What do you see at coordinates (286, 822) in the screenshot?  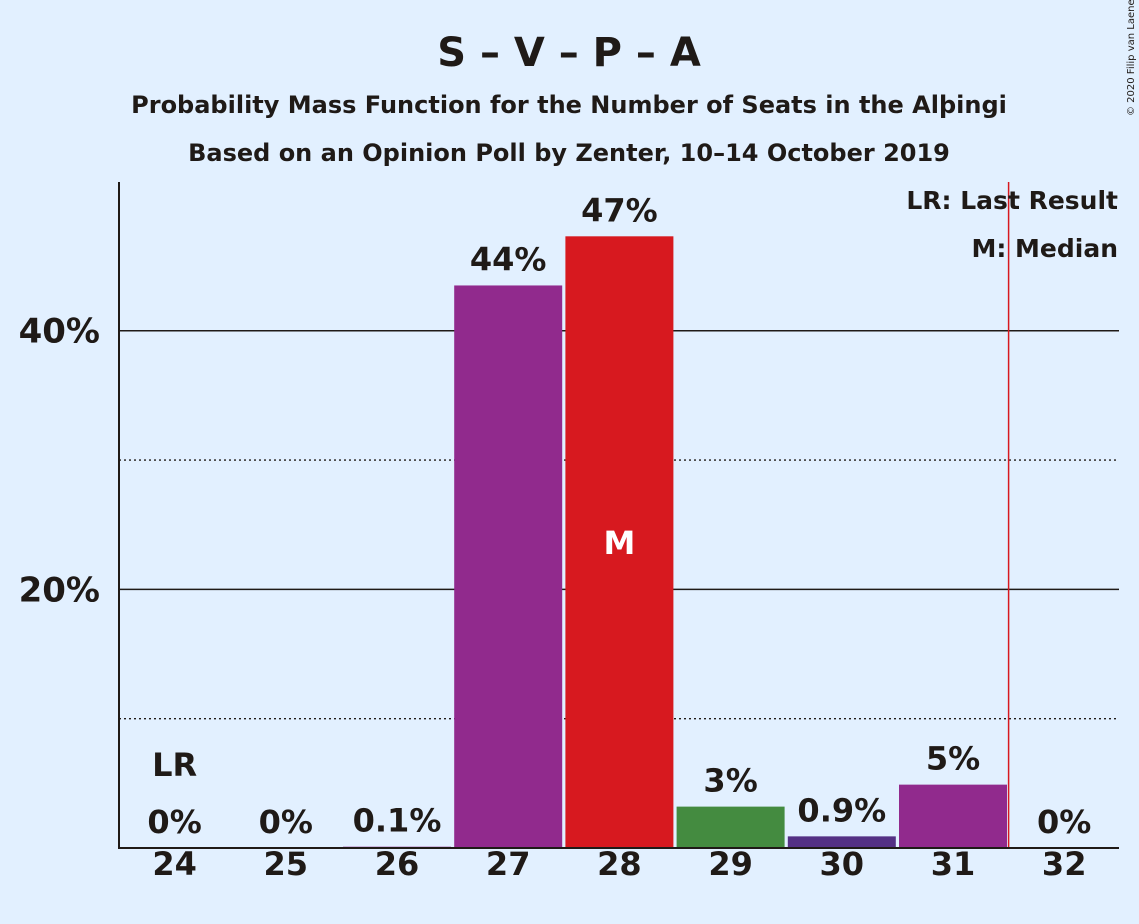 I see `data-label-25: 0%` at bounding box center [286, 822].